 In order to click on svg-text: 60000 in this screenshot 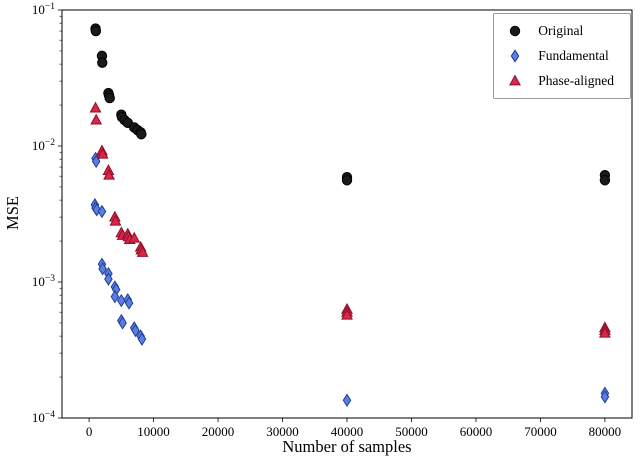, I will do `click(476, 431)`.